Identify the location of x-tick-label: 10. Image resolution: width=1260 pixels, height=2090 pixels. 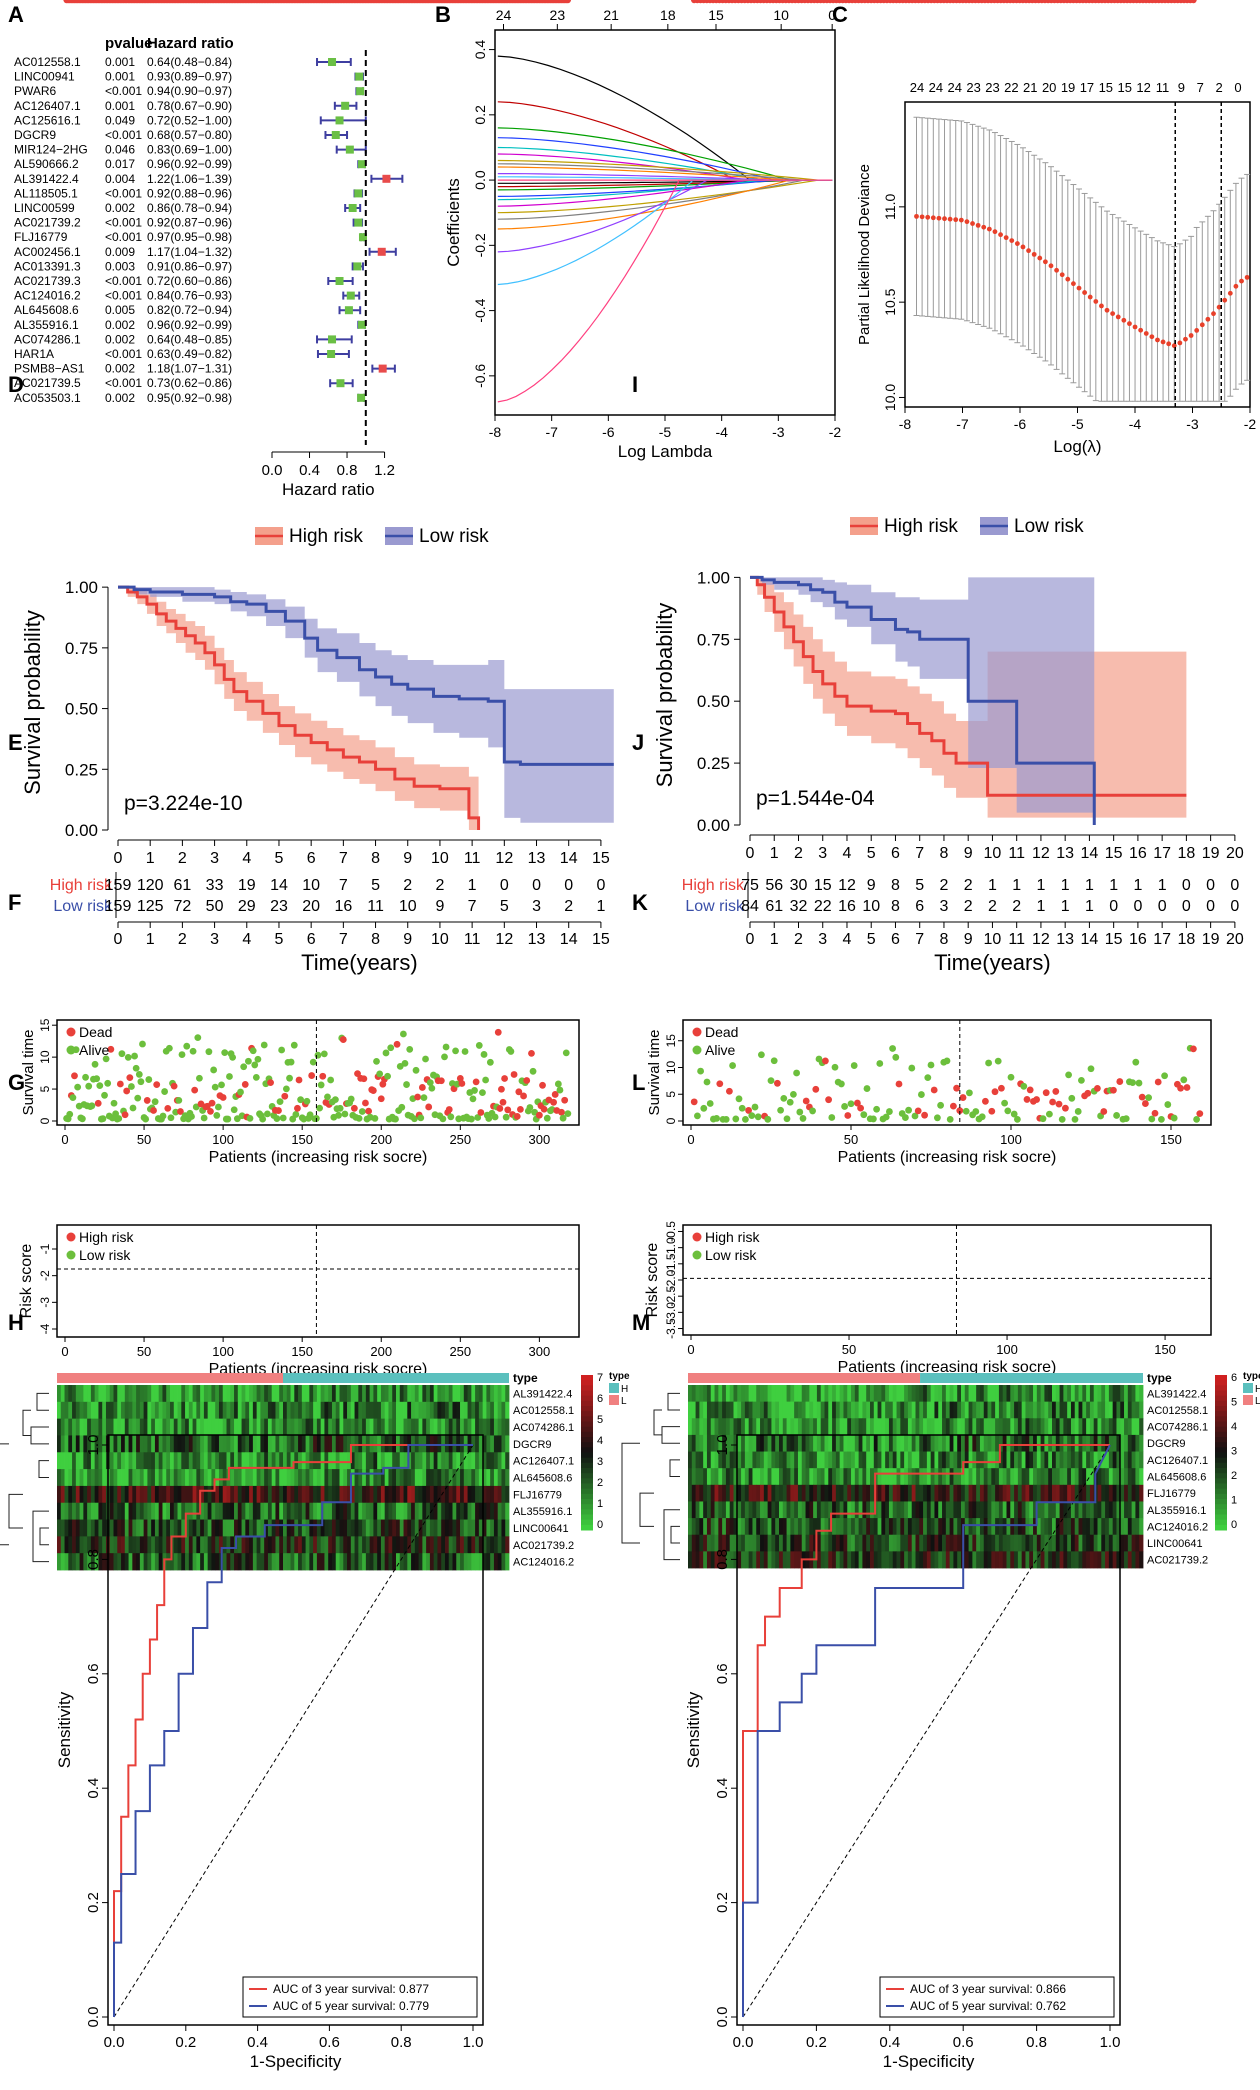
(440, 858).